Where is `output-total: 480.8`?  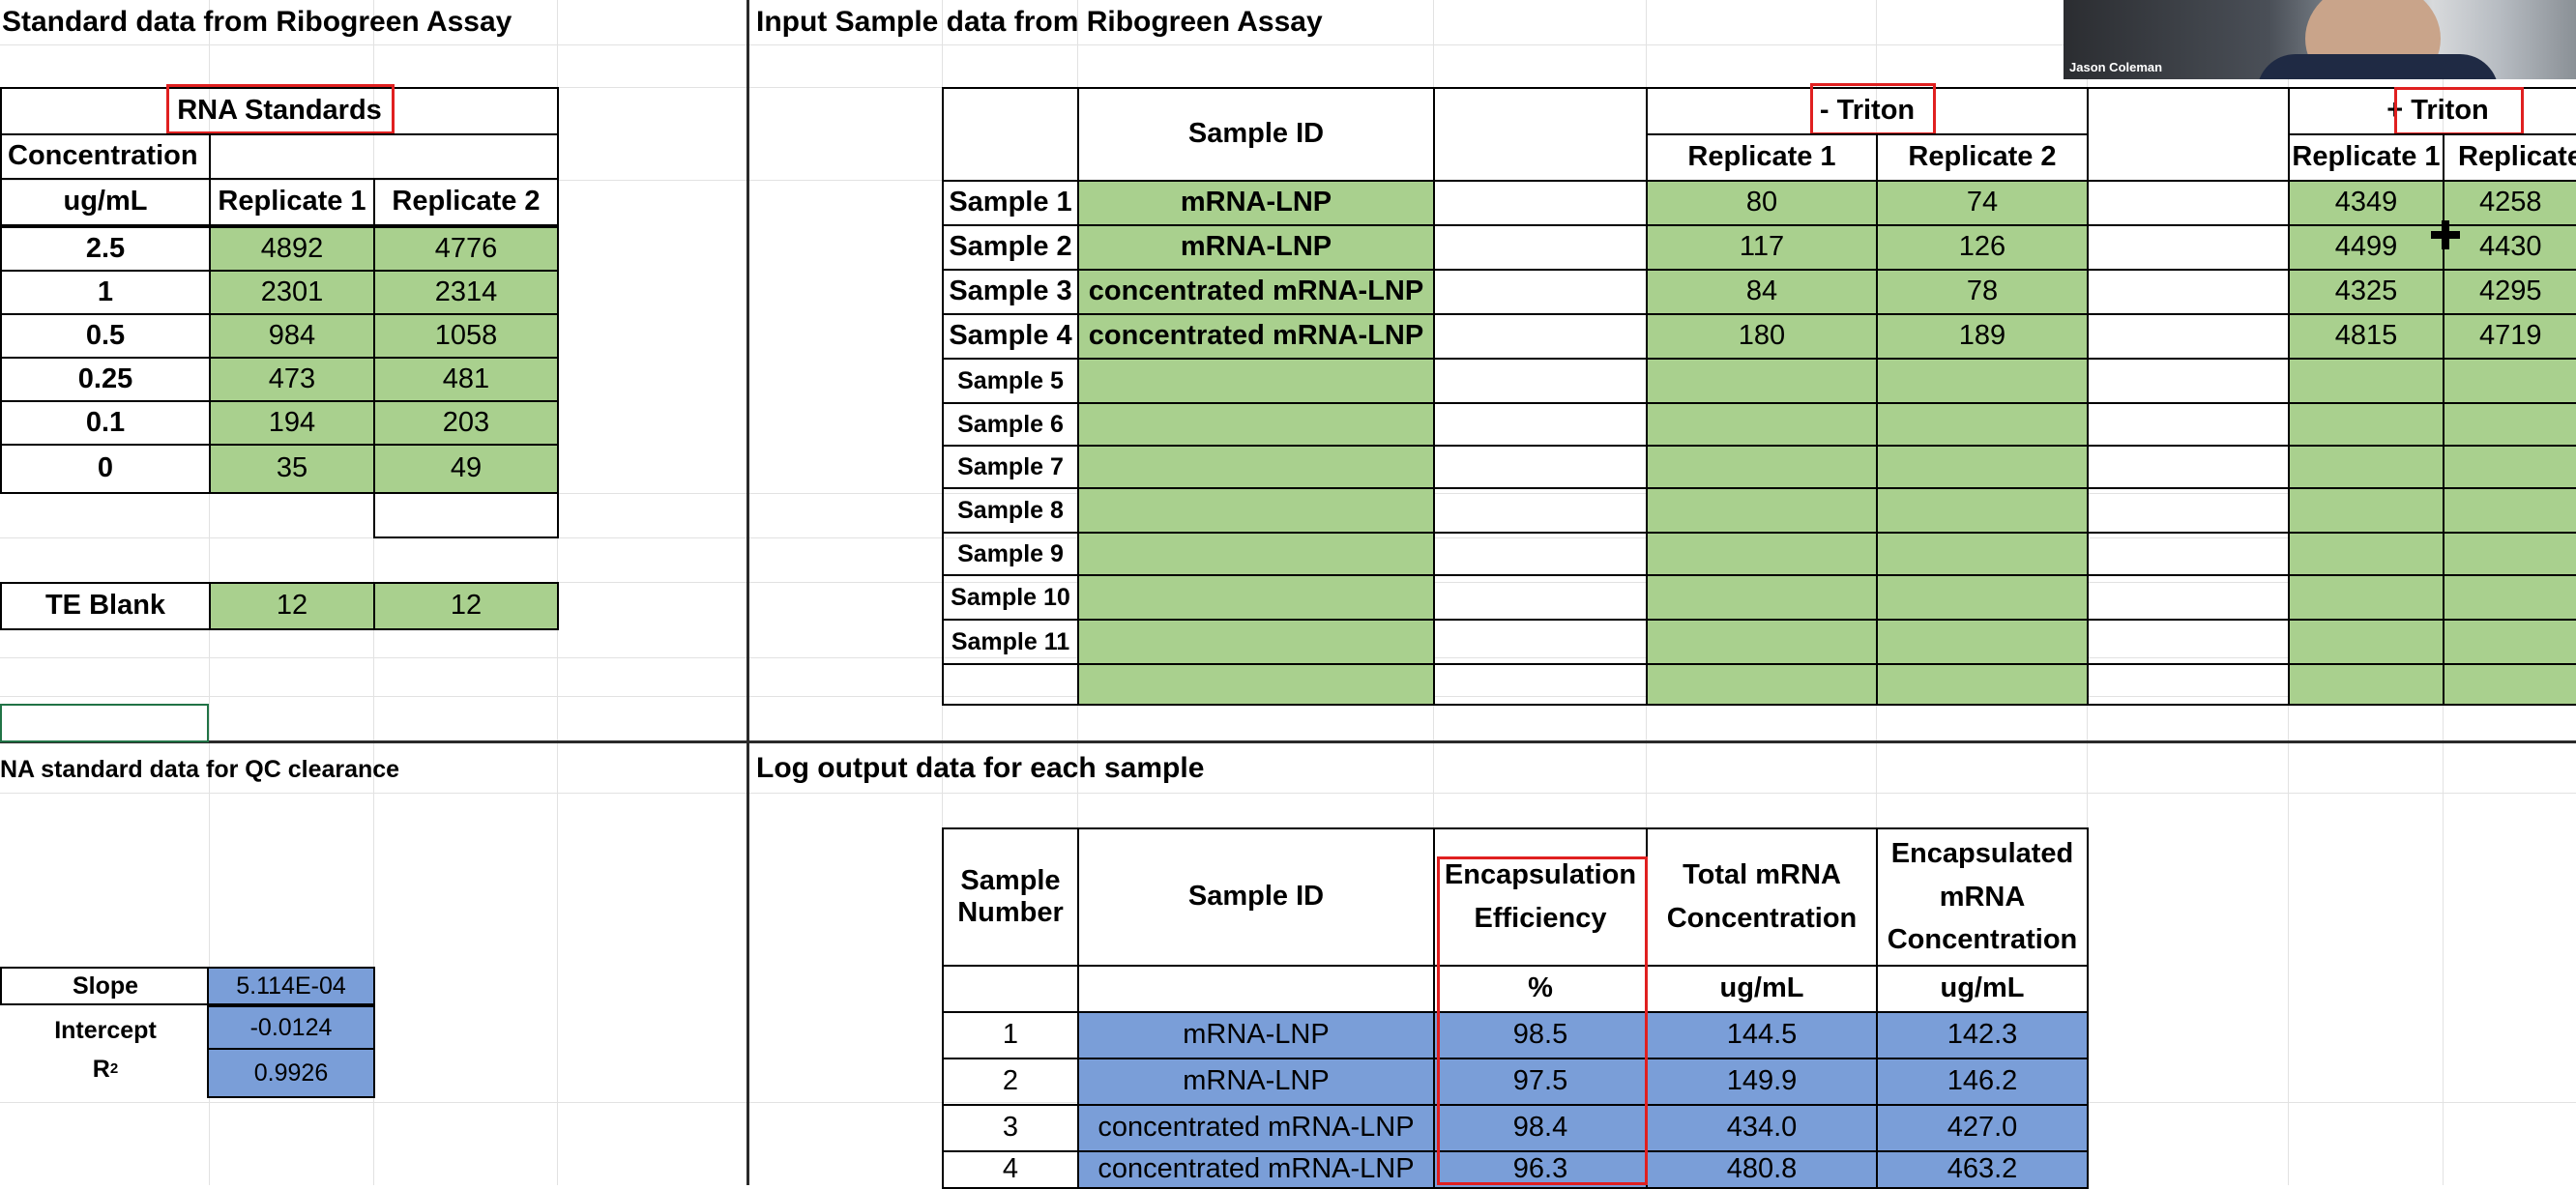
output-total: 480.8 is located at coordinates (1762, 1170).